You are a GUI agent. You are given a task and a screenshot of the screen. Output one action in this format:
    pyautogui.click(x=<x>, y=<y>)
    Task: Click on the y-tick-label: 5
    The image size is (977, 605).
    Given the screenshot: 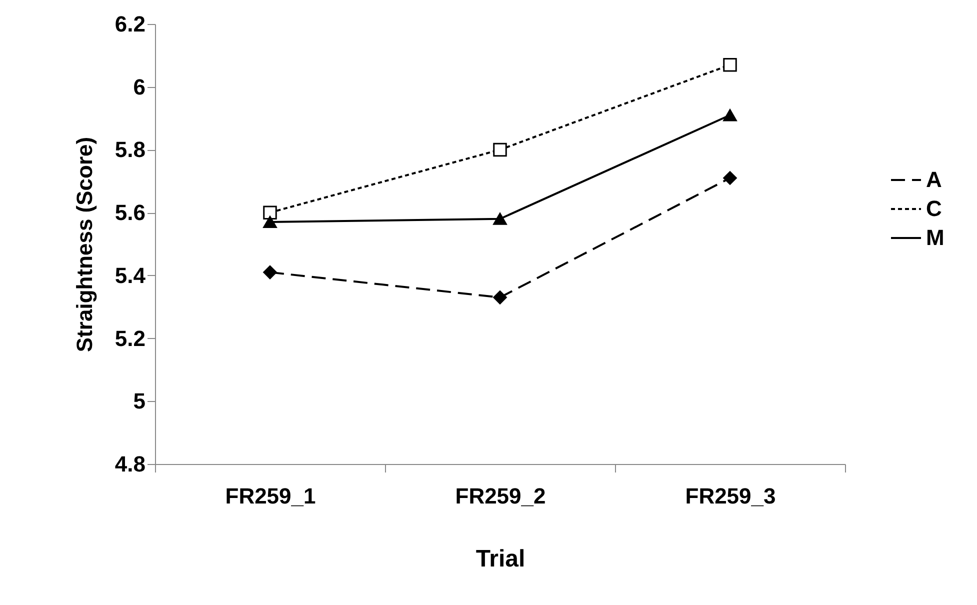 What is the action you would take?
    pyautogui.click(x=139, y=401)
    